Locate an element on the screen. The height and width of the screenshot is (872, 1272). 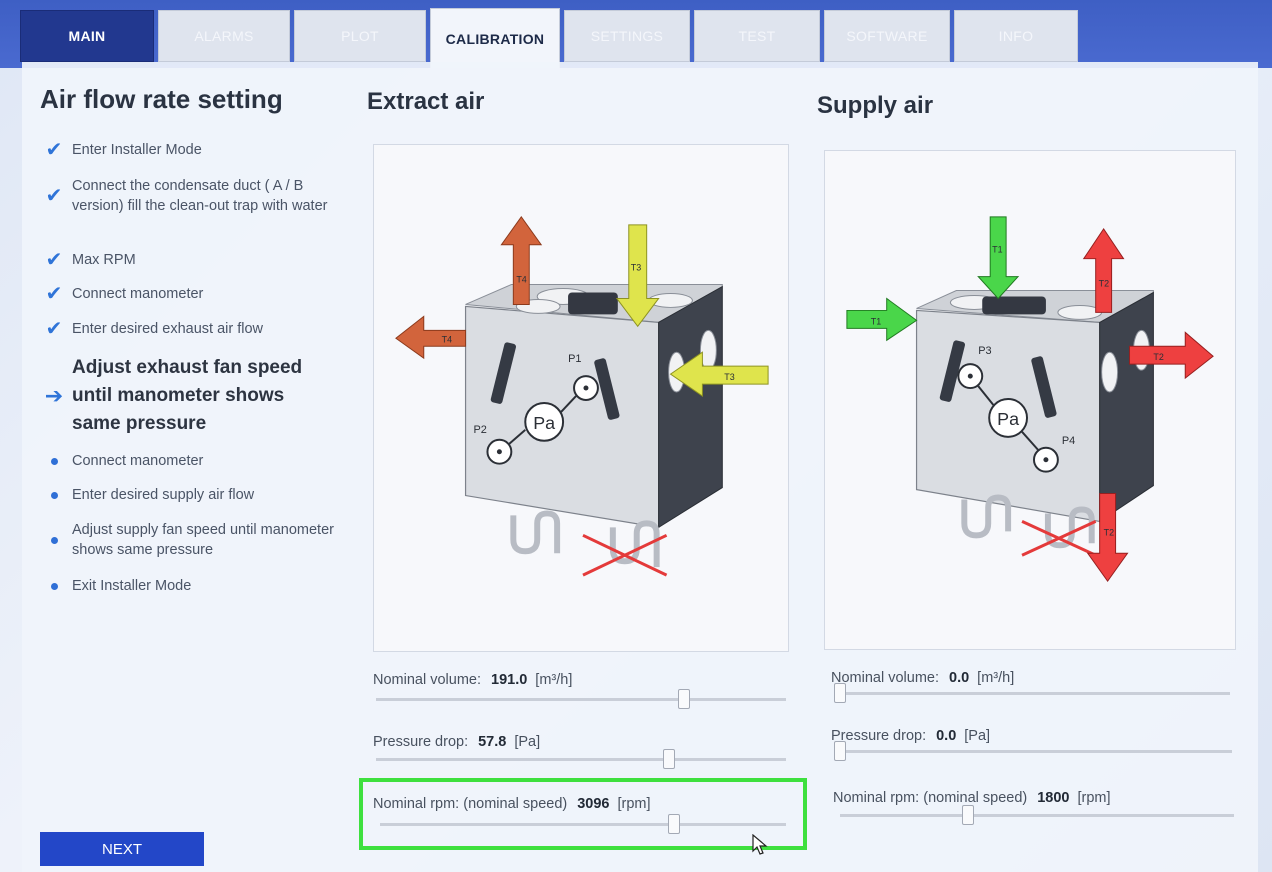
rpm-highlight-frame is located at coordinates (583, 814).